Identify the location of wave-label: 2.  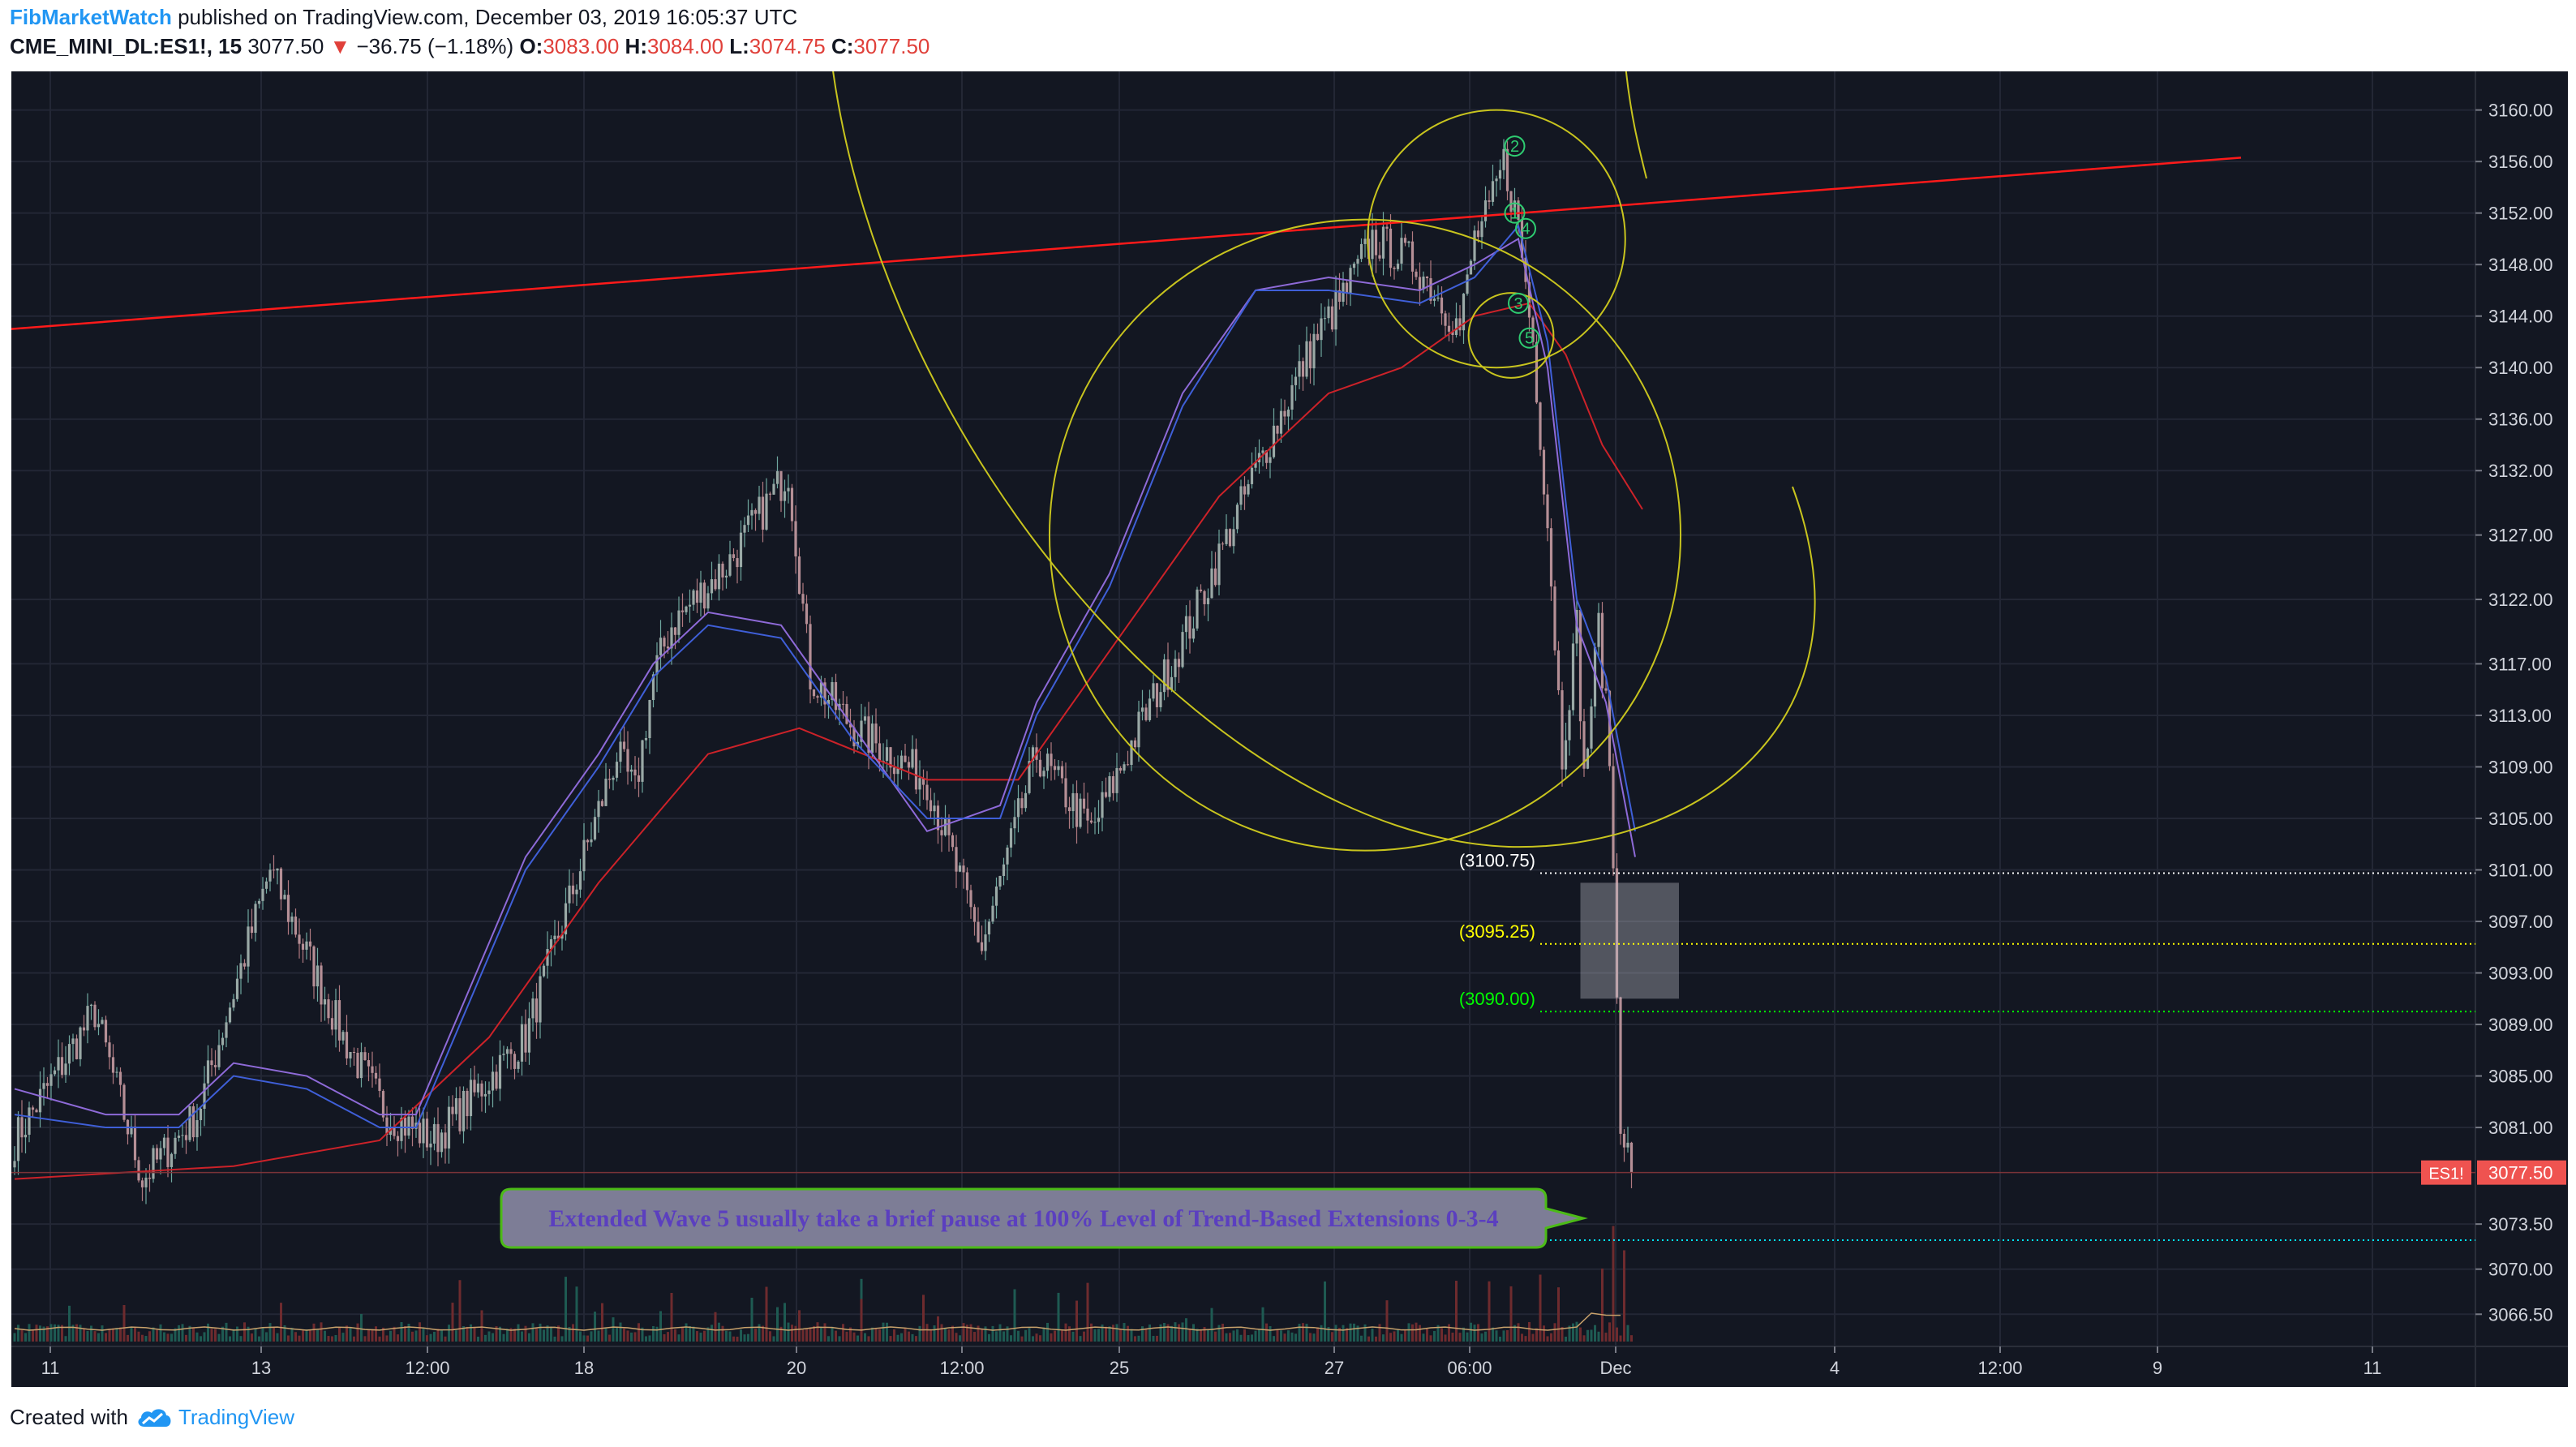
(1515, 146).